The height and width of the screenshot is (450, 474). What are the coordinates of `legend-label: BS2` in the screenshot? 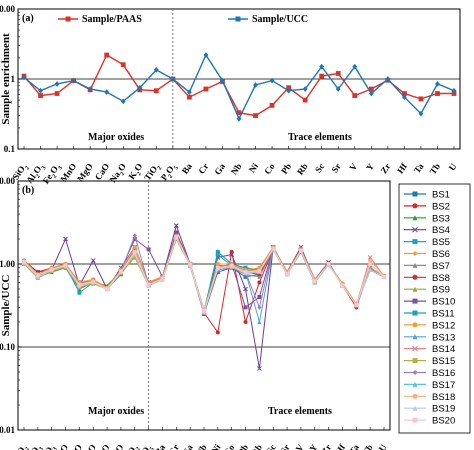 It's located at (441, 206).